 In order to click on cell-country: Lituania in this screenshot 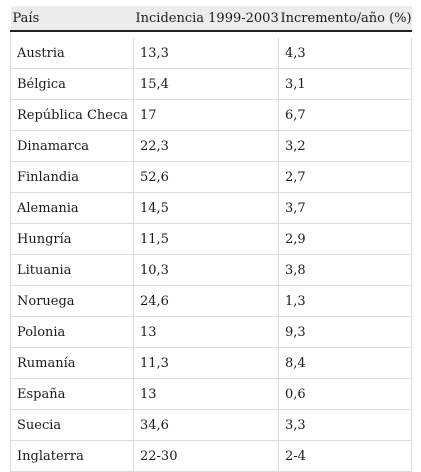, I will do `click(72, 270)`.